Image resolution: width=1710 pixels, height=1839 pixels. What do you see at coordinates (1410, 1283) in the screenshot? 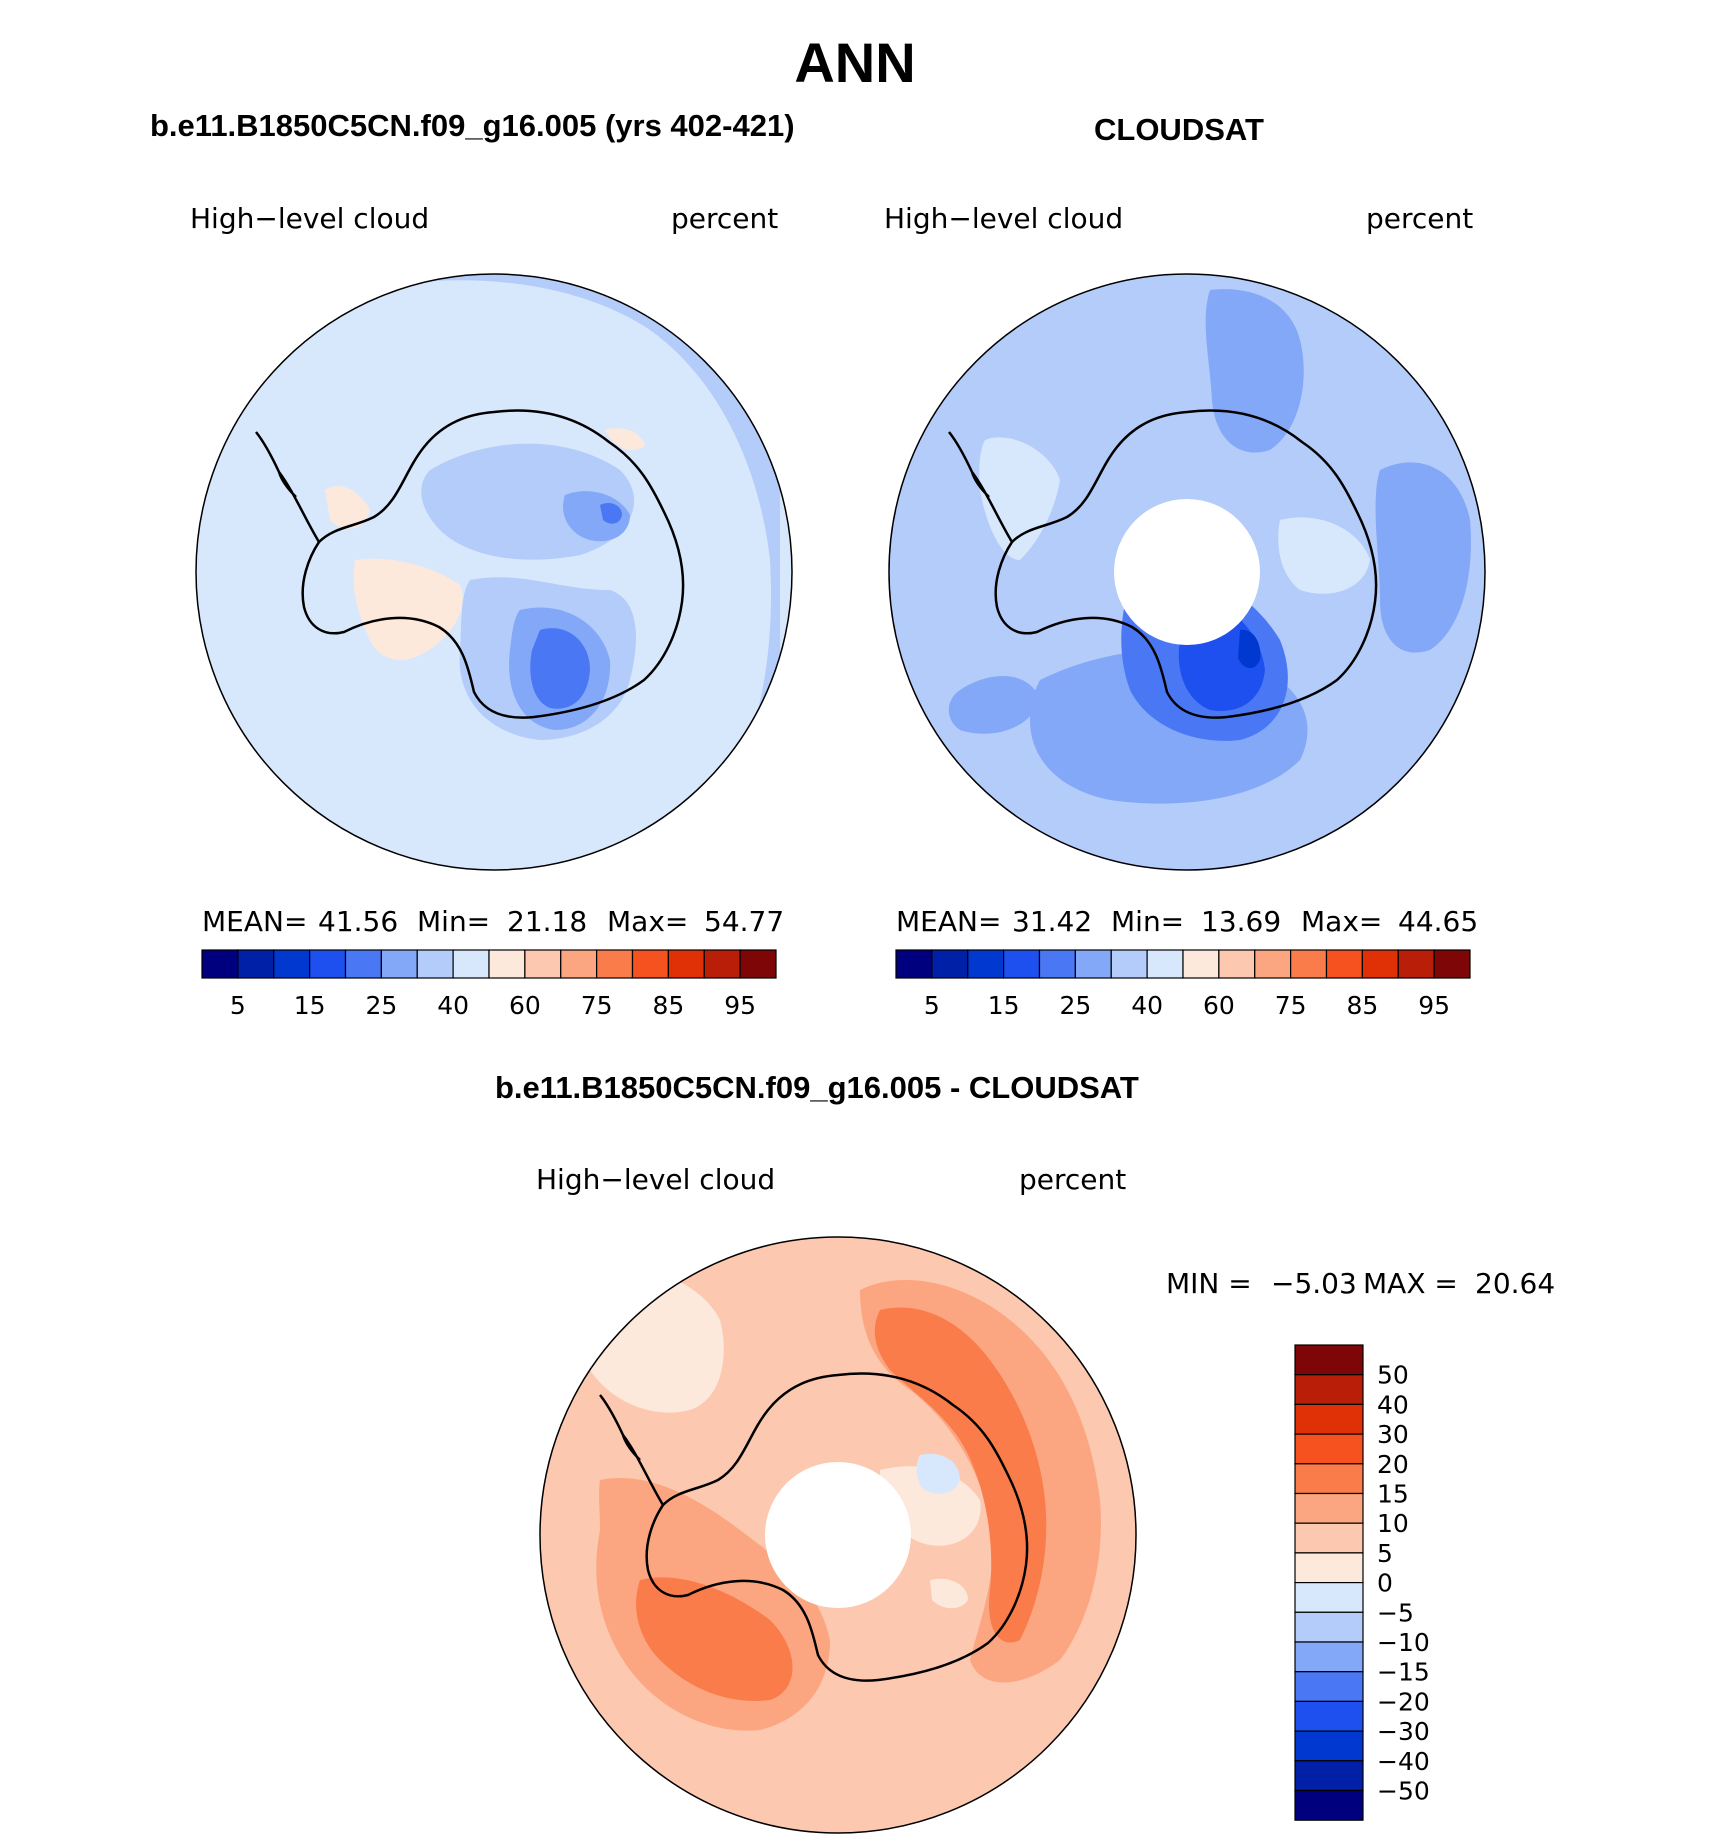
I see `difference-max-label: MAX =` at bounding box center [1410, 1283].